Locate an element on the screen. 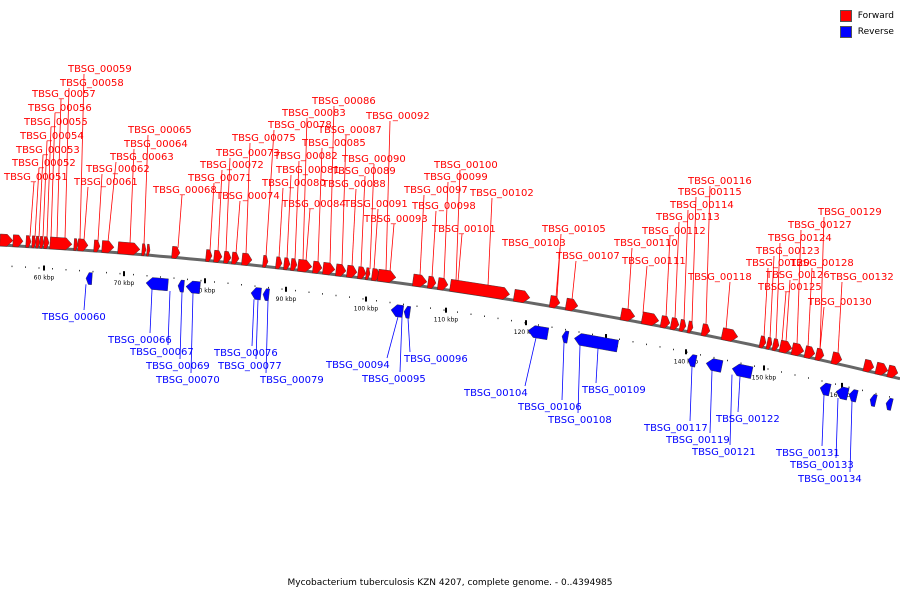 The width and height of the screenshot is (900, 600). scale-tick-label: 120 kbp is located at coordinates (526, 332).